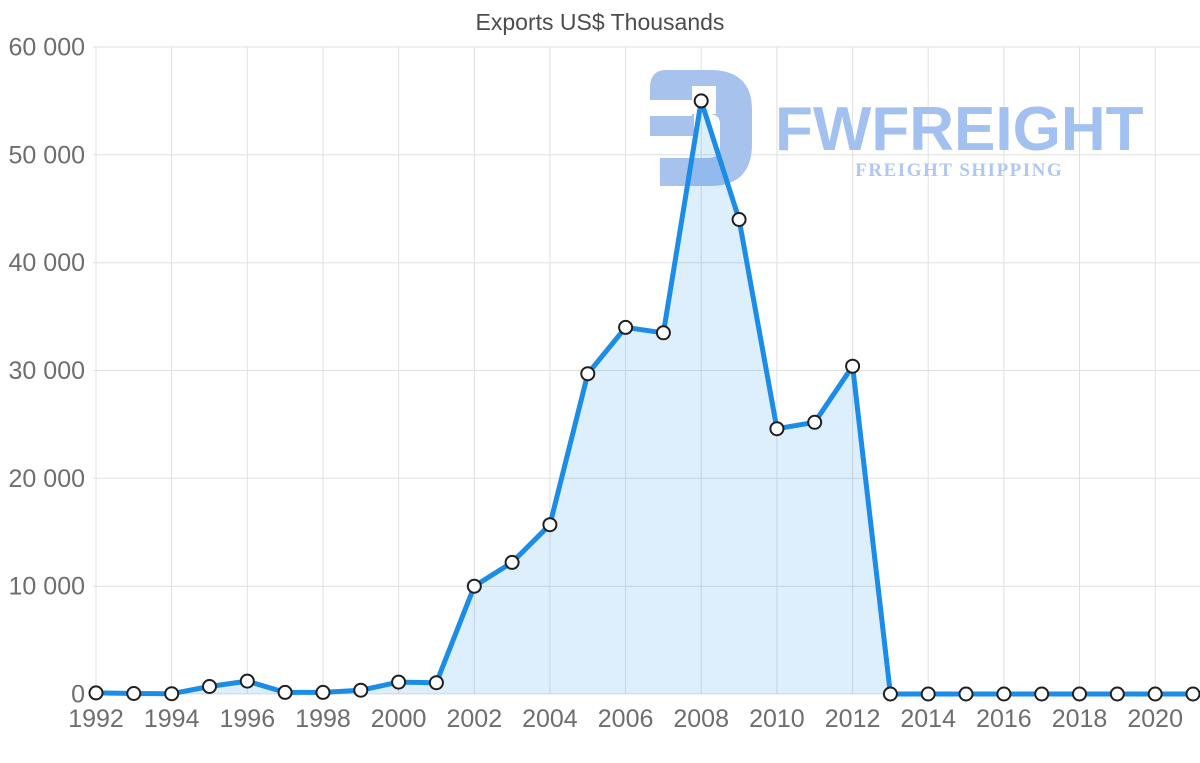 The height and width of the screenshot is (763, 1200). Describe the element at coordinates (701, 719) in the screenshot. I see `x-tick-label: 2008` at that location.